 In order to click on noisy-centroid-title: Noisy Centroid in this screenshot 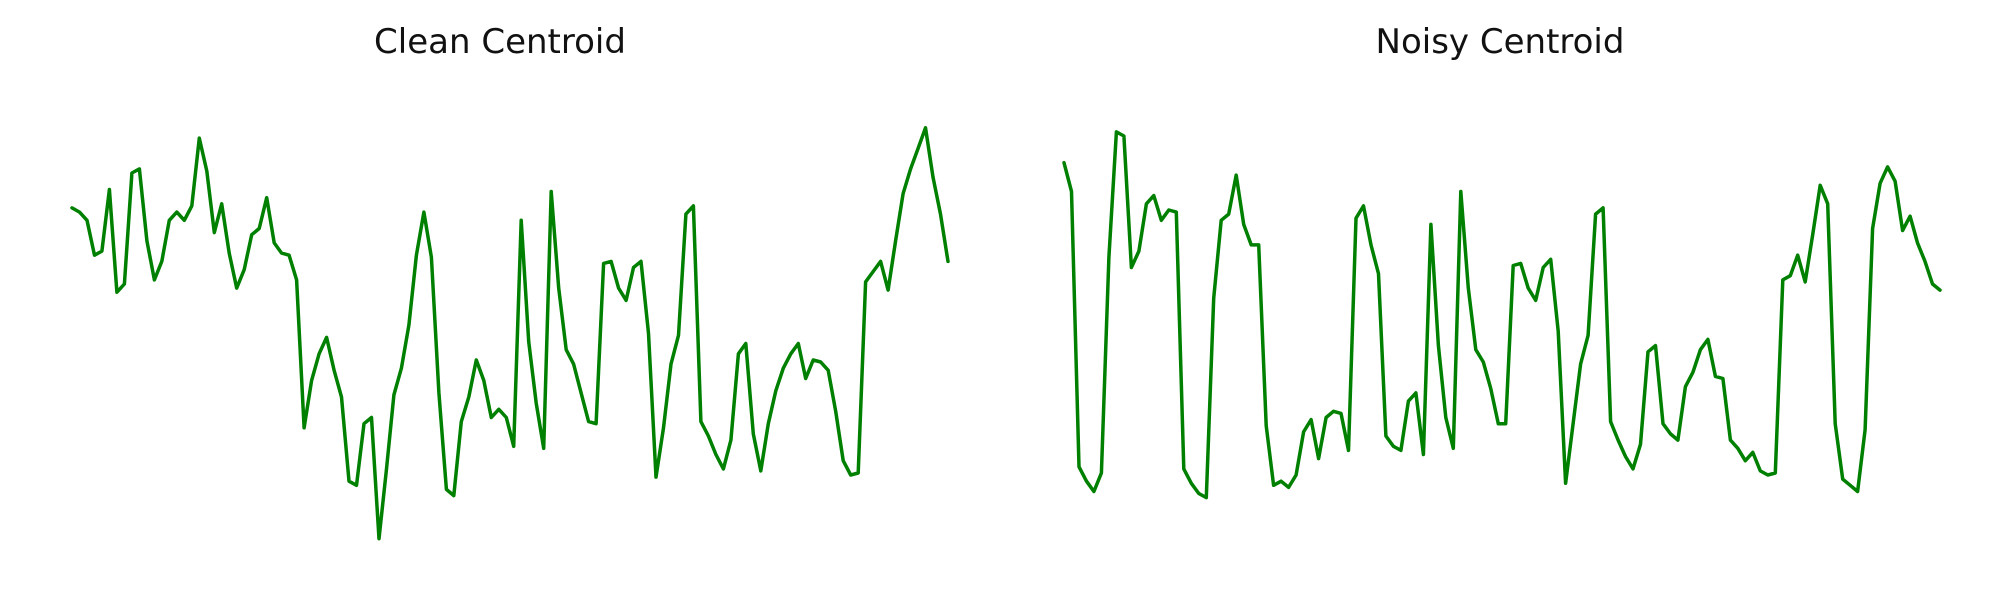, I will do `click(1500, 42)`.